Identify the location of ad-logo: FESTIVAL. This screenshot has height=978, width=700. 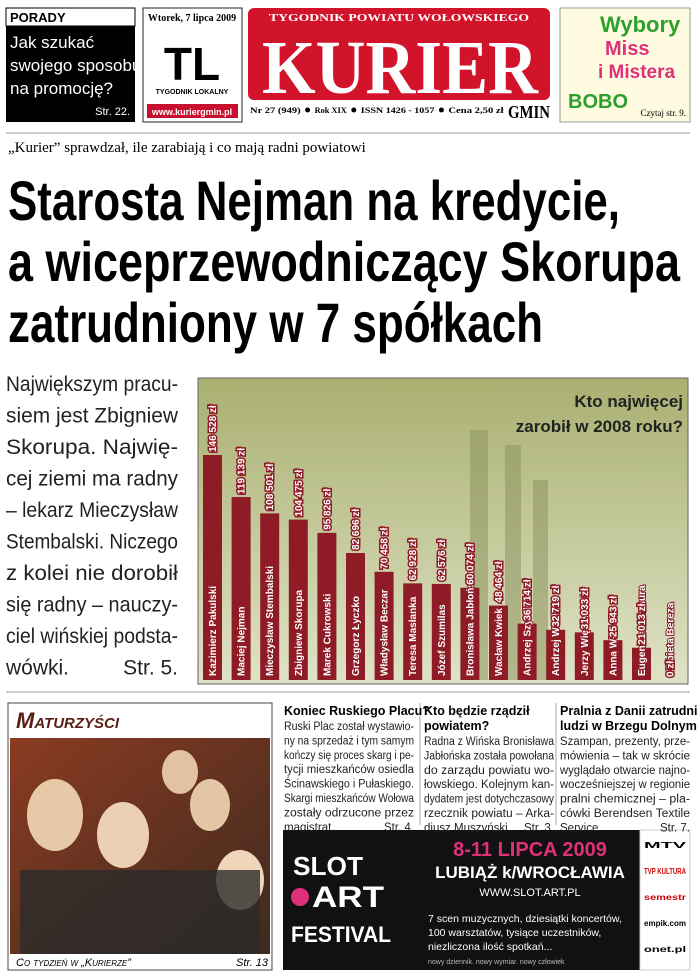
(341, 934).